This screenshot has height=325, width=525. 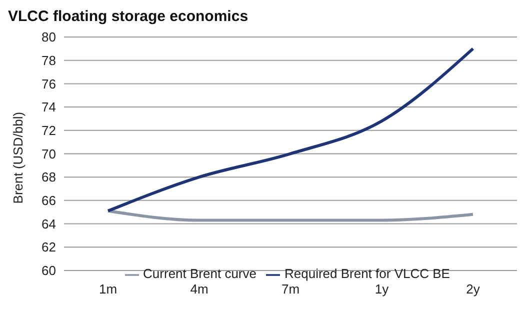 What do you see at coordinates (49, 107) in the screenshot?
I see `y-tick-label: 74` at bounding box center [49, 107].